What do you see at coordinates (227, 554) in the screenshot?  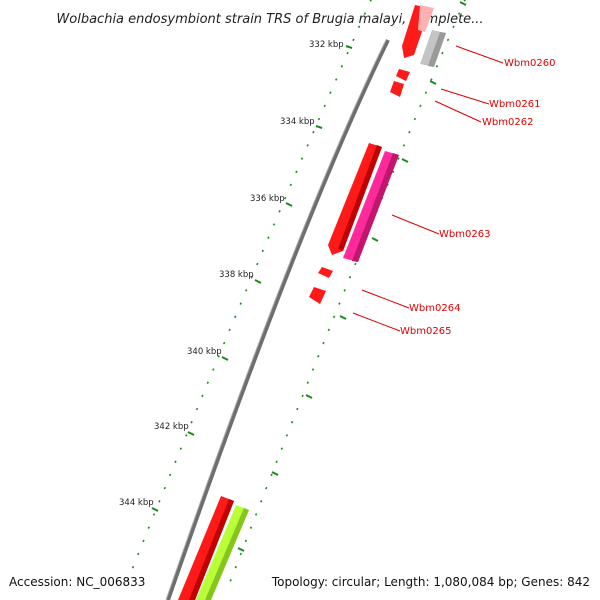 I see `gene-bottom-lime-shade` at bounding box center [227, 554].